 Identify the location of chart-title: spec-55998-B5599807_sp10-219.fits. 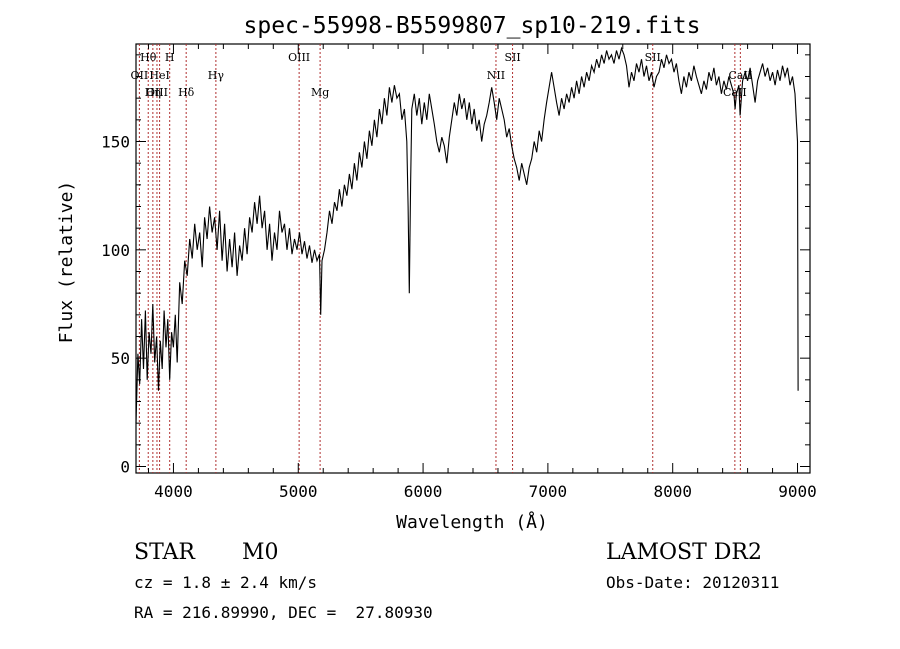
(472, 26).